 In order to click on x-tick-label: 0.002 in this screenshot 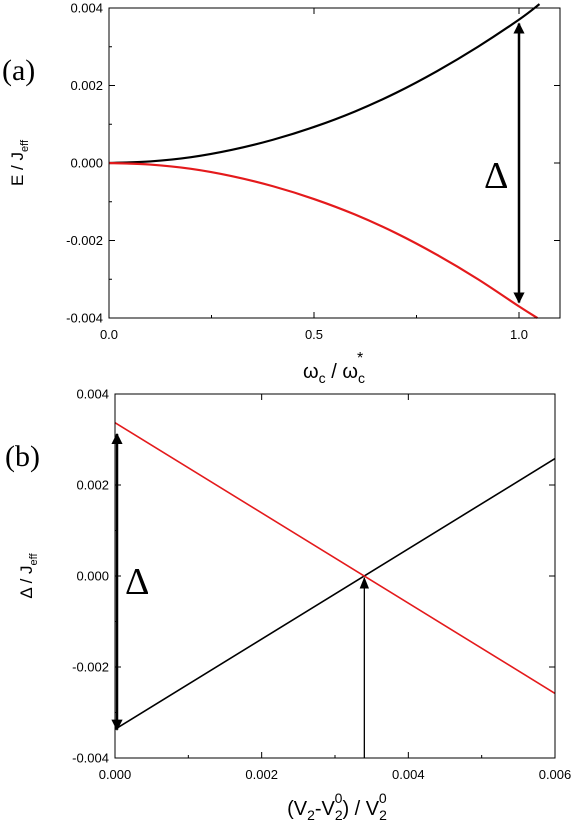, I will do `click(261, 774)`.